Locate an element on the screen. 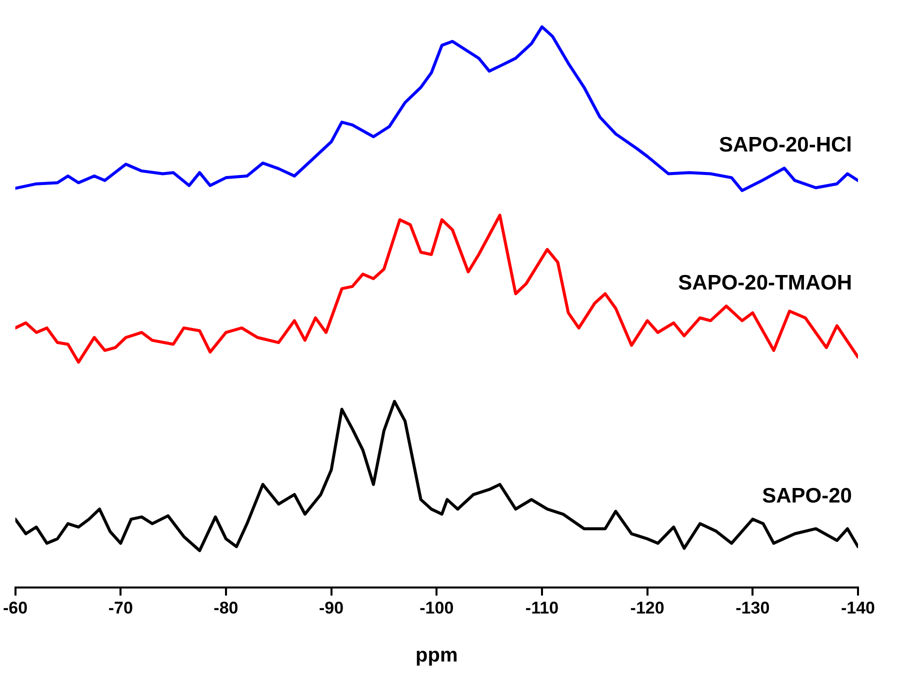 The image size is (898, 692). x-axis-title: ppm is located at coordinates (437, 655).